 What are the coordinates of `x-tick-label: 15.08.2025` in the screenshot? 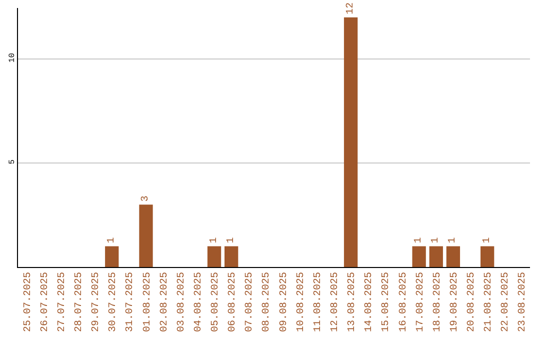 It's located at (386, 302).